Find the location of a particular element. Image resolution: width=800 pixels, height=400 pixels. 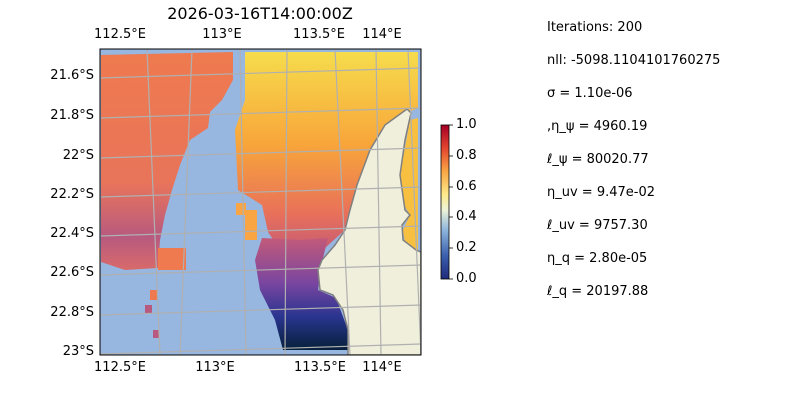

info-text: ℓ_ψ = 80020.77 is located at coordinates (598, 159).